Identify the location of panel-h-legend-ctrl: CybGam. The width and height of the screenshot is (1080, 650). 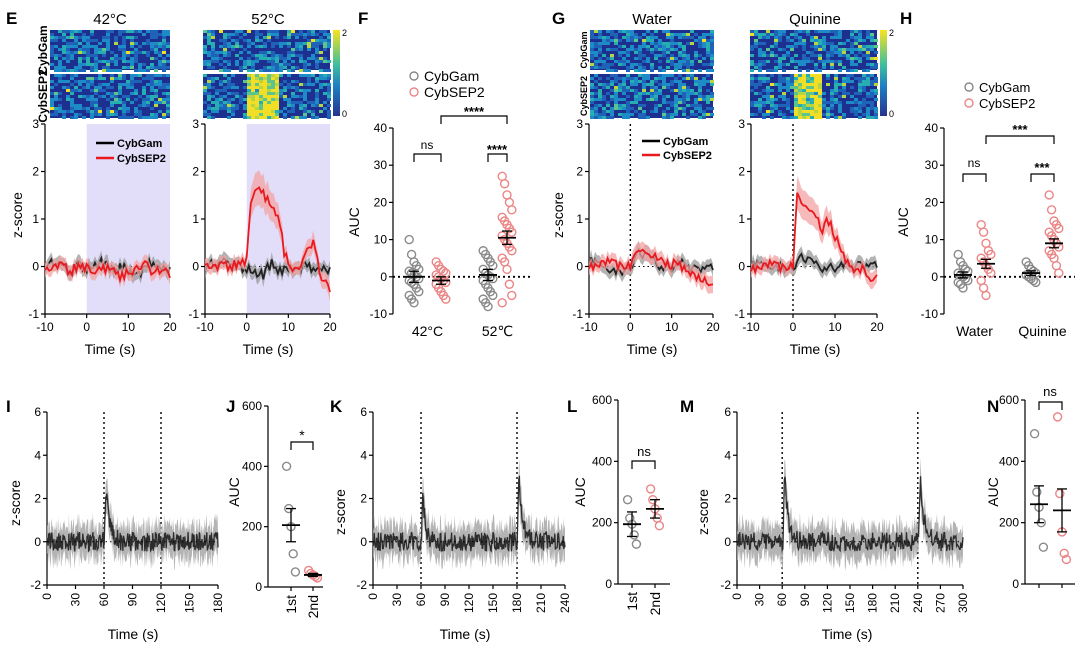
(1004, 87).